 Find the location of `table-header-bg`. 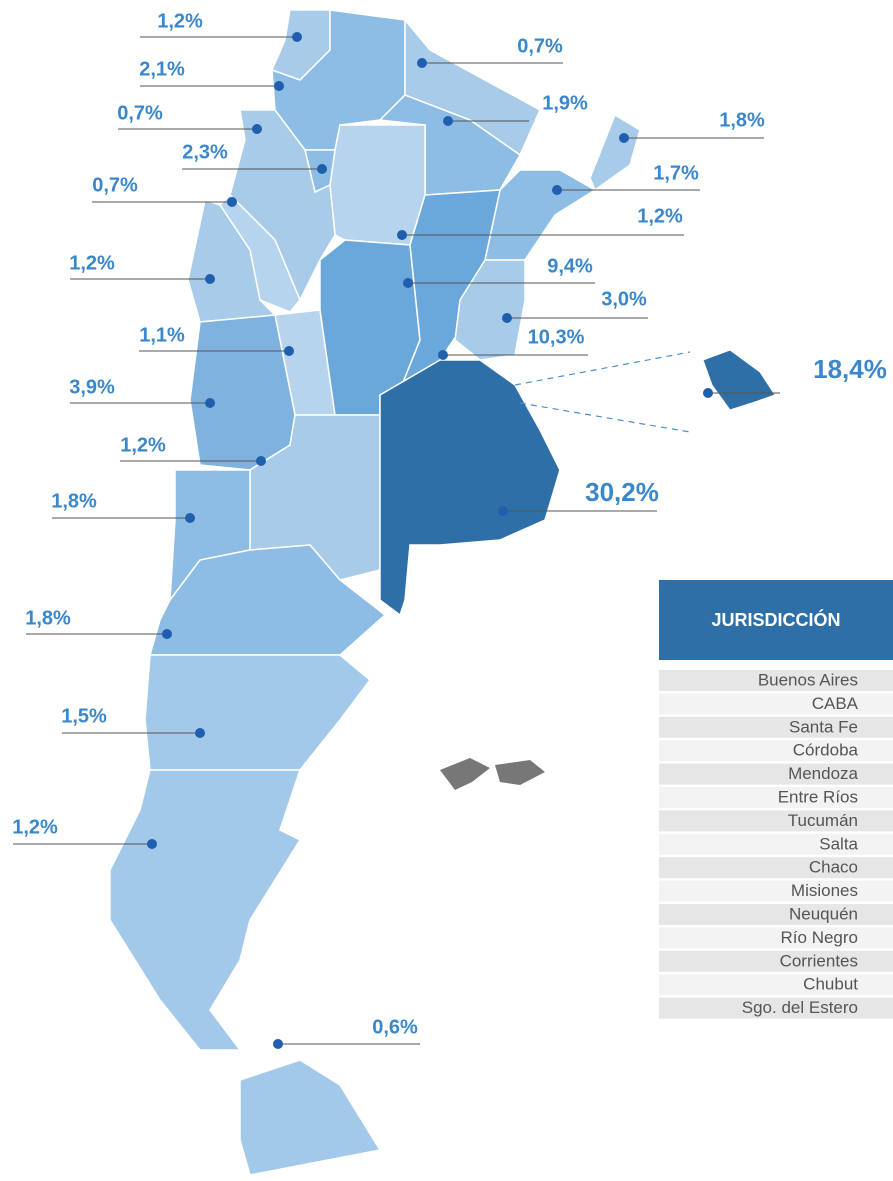

table-header-bg is located at coordinates (776, 620).